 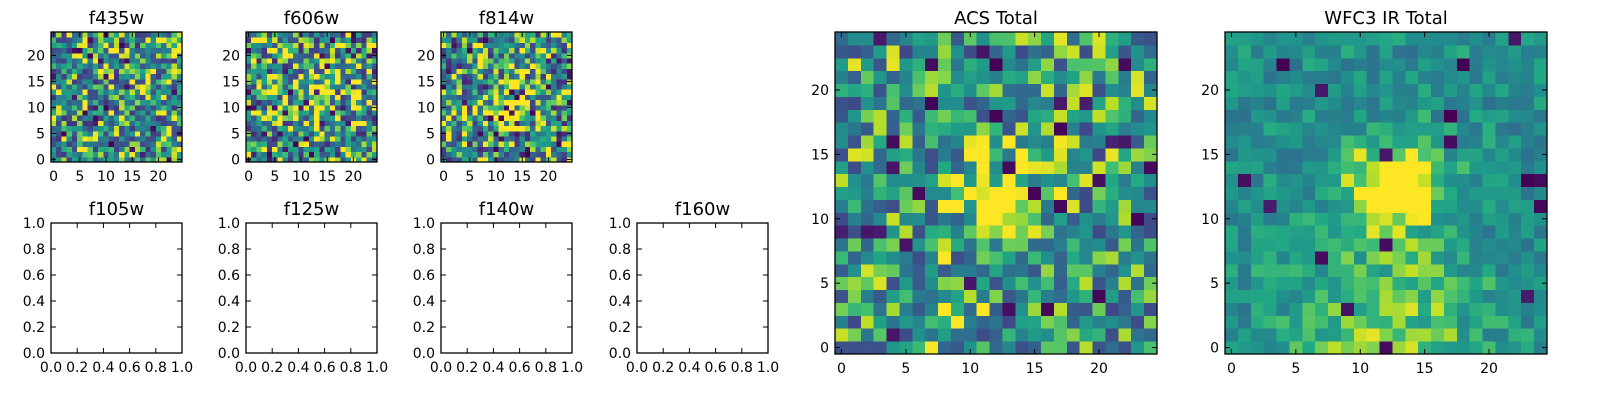 What do you see at coordinates (424, 276) in the screenshot?
I see `y-tick-label: 0.6` at bounding box center [424, 276].